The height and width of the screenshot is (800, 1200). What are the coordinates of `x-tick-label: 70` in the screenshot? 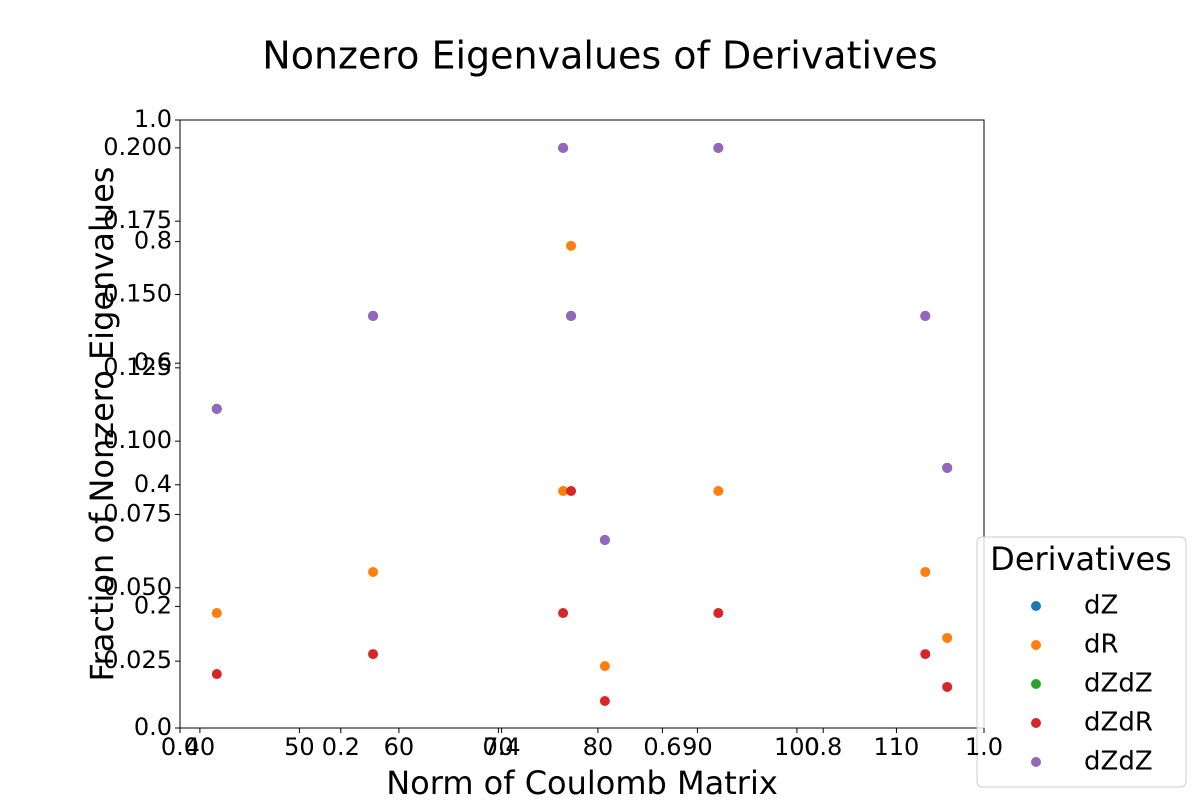 It's located at (498, 747).